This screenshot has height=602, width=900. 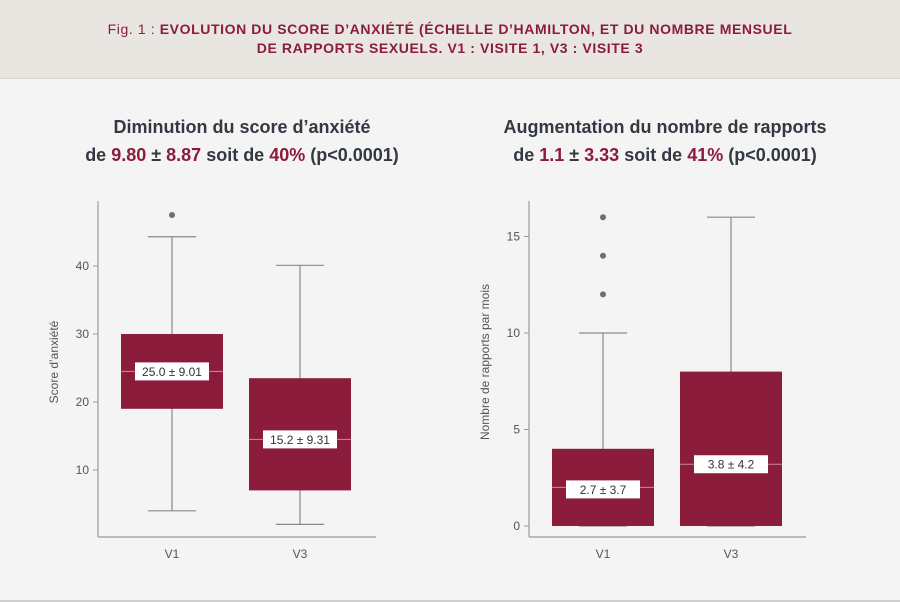 What do you see at coordinates (516, 526) in the screenshot?
I see `right-y-tick-label: 0` at bounding box center [516, 526].